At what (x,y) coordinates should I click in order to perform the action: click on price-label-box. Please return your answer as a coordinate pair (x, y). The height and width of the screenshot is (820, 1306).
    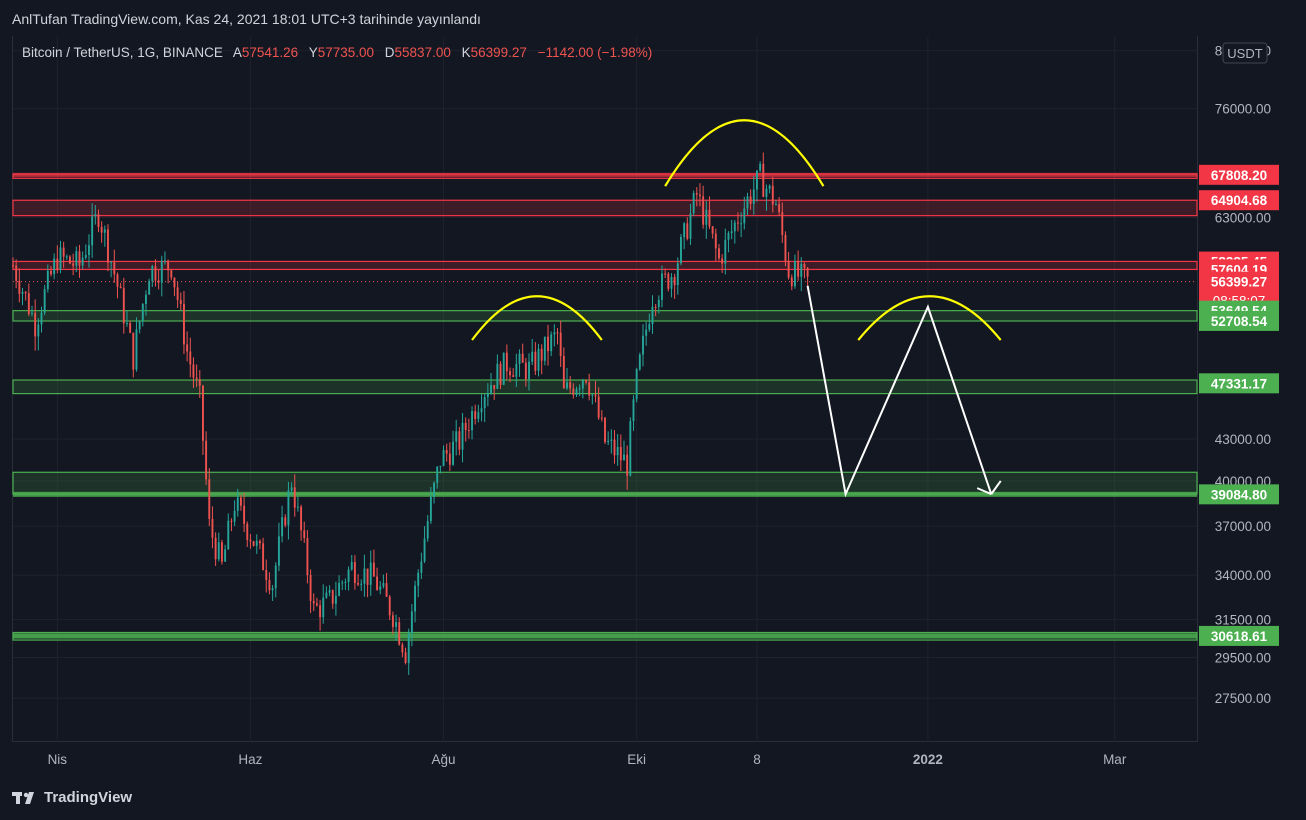
    Looking at the image, I should click on (1239, 635).